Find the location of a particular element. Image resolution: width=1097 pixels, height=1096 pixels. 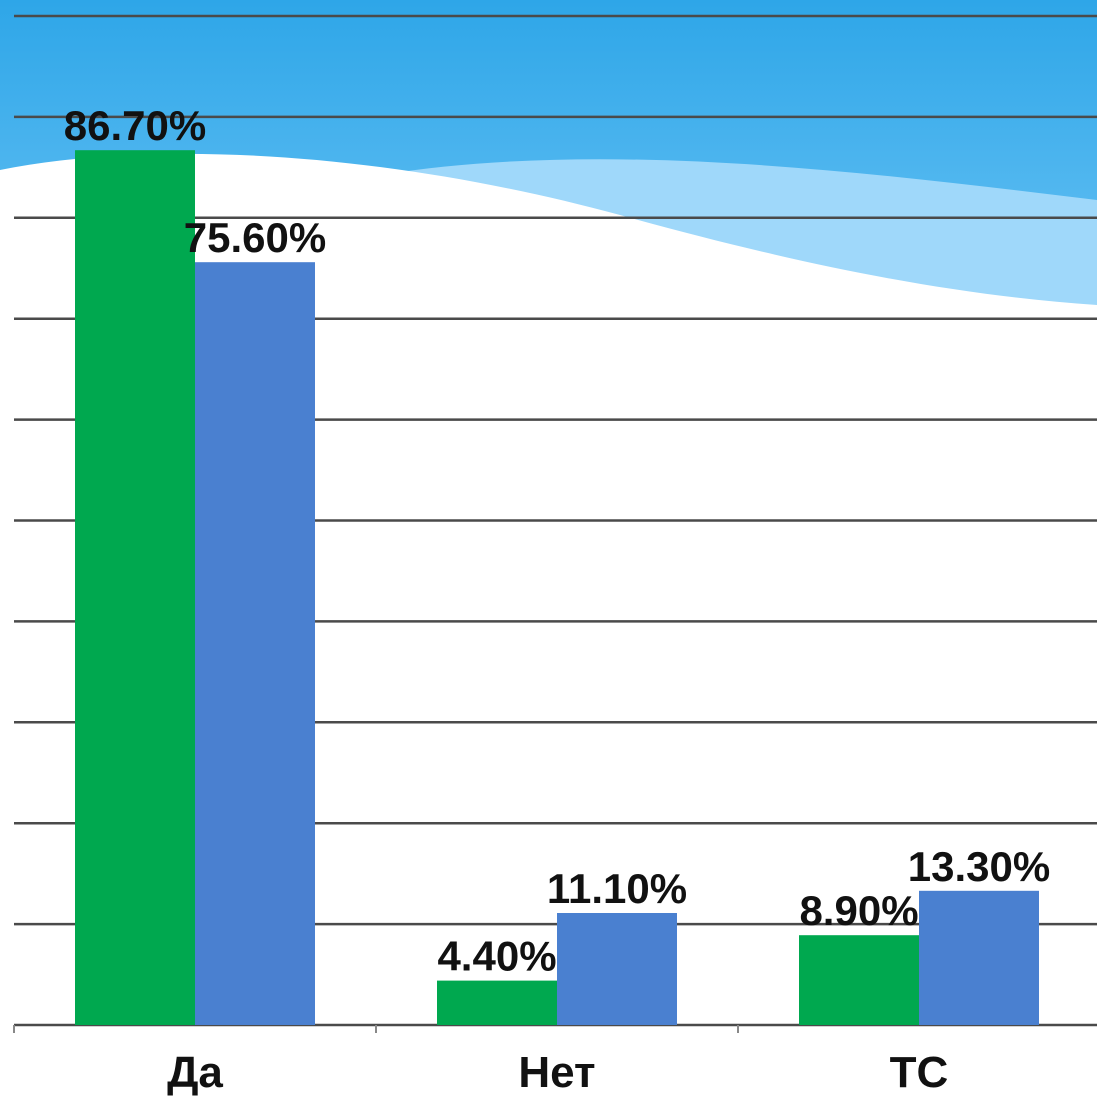

data-label: 11.10% is located at coordinates (617, 888).